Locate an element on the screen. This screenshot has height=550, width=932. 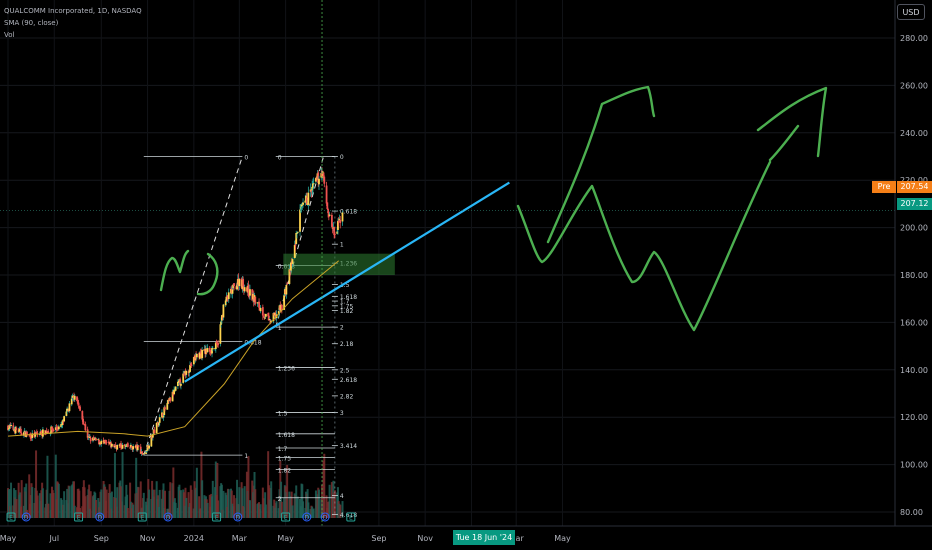
time-tick-label: Sep is located at coordinates (101, 538).